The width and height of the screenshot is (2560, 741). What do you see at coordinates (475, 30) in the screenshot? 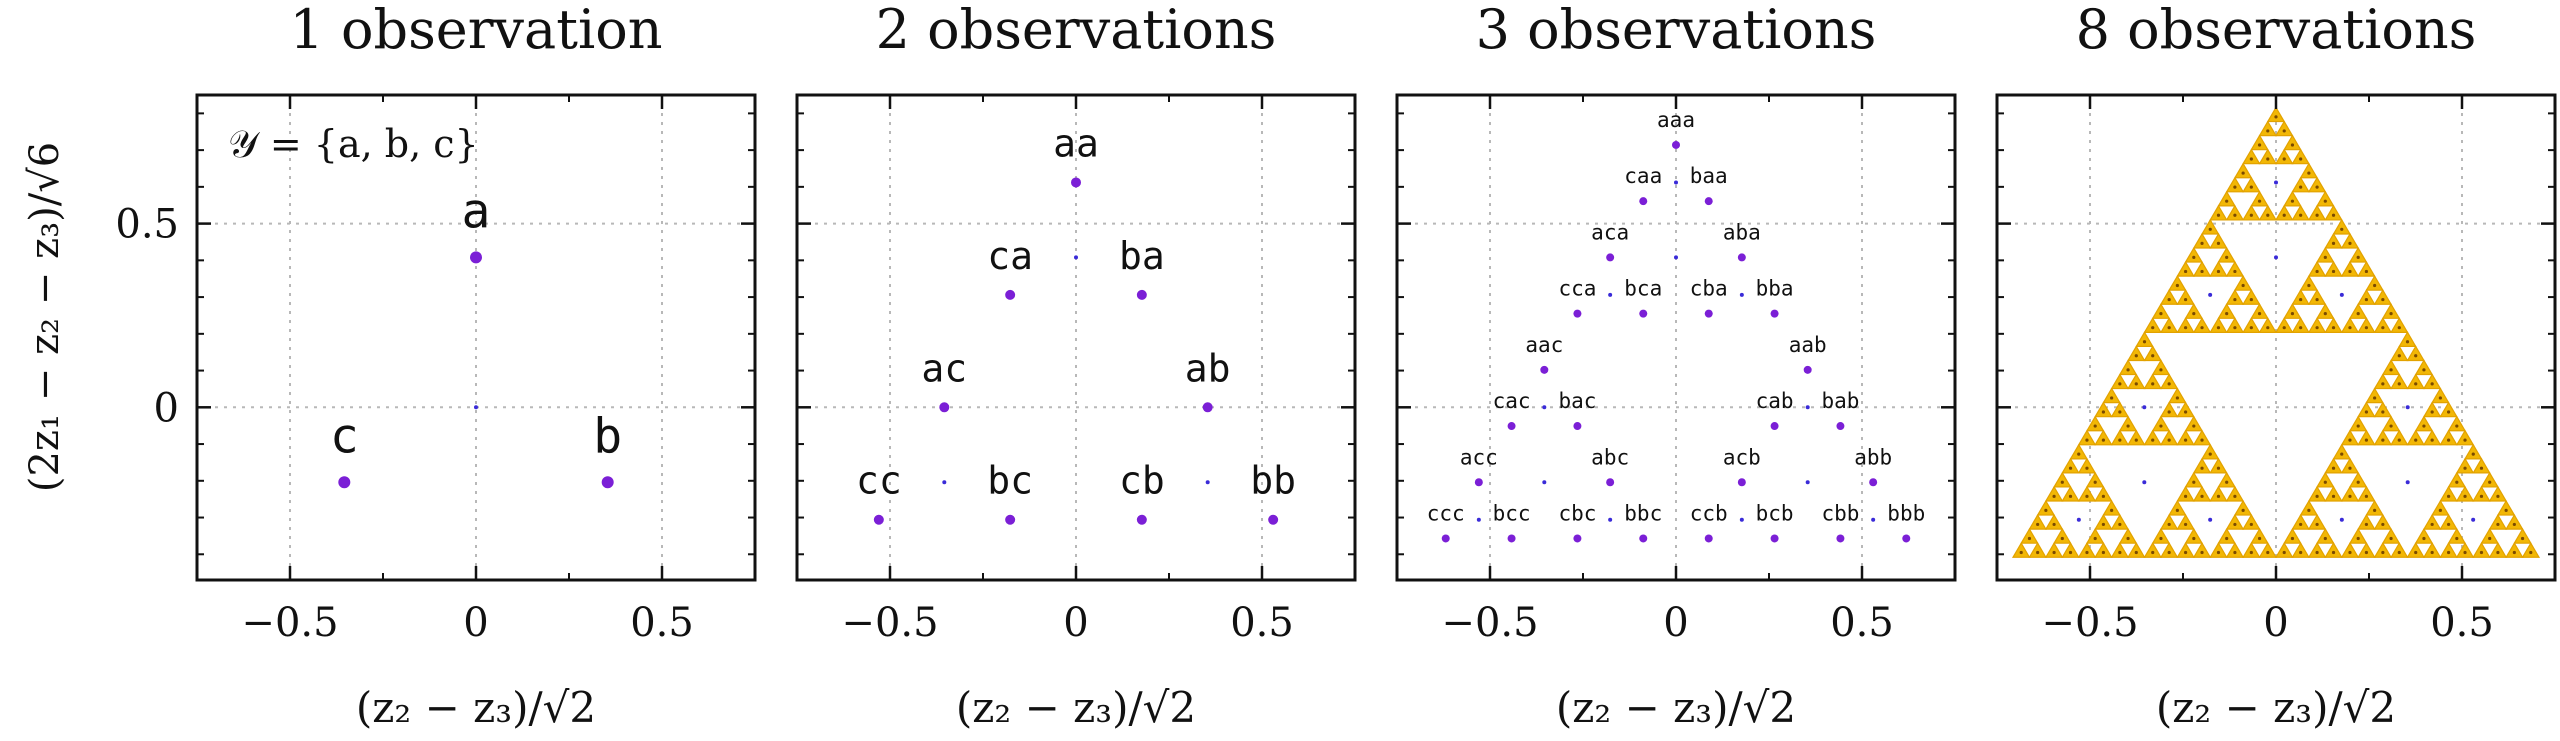
I see `panel-title: 1 observation` at bounding box center [475, 30].